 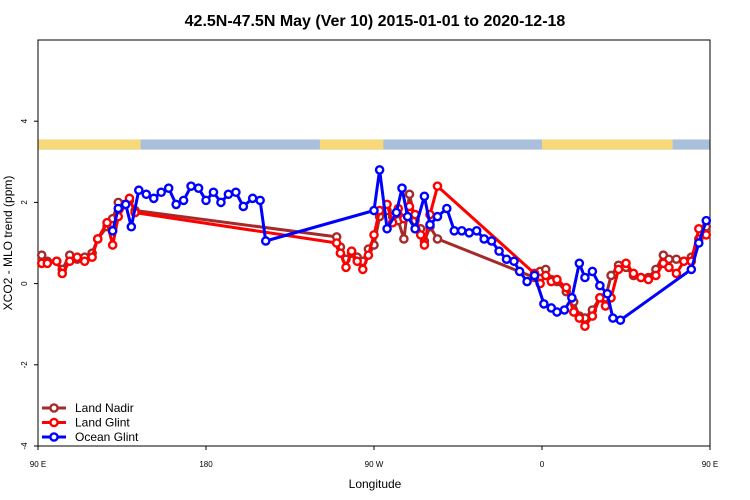 What do you see at coordinates (542, 464) in the screenshot?
I see `x-tick-label: 0` at bounding box center [542, 464].